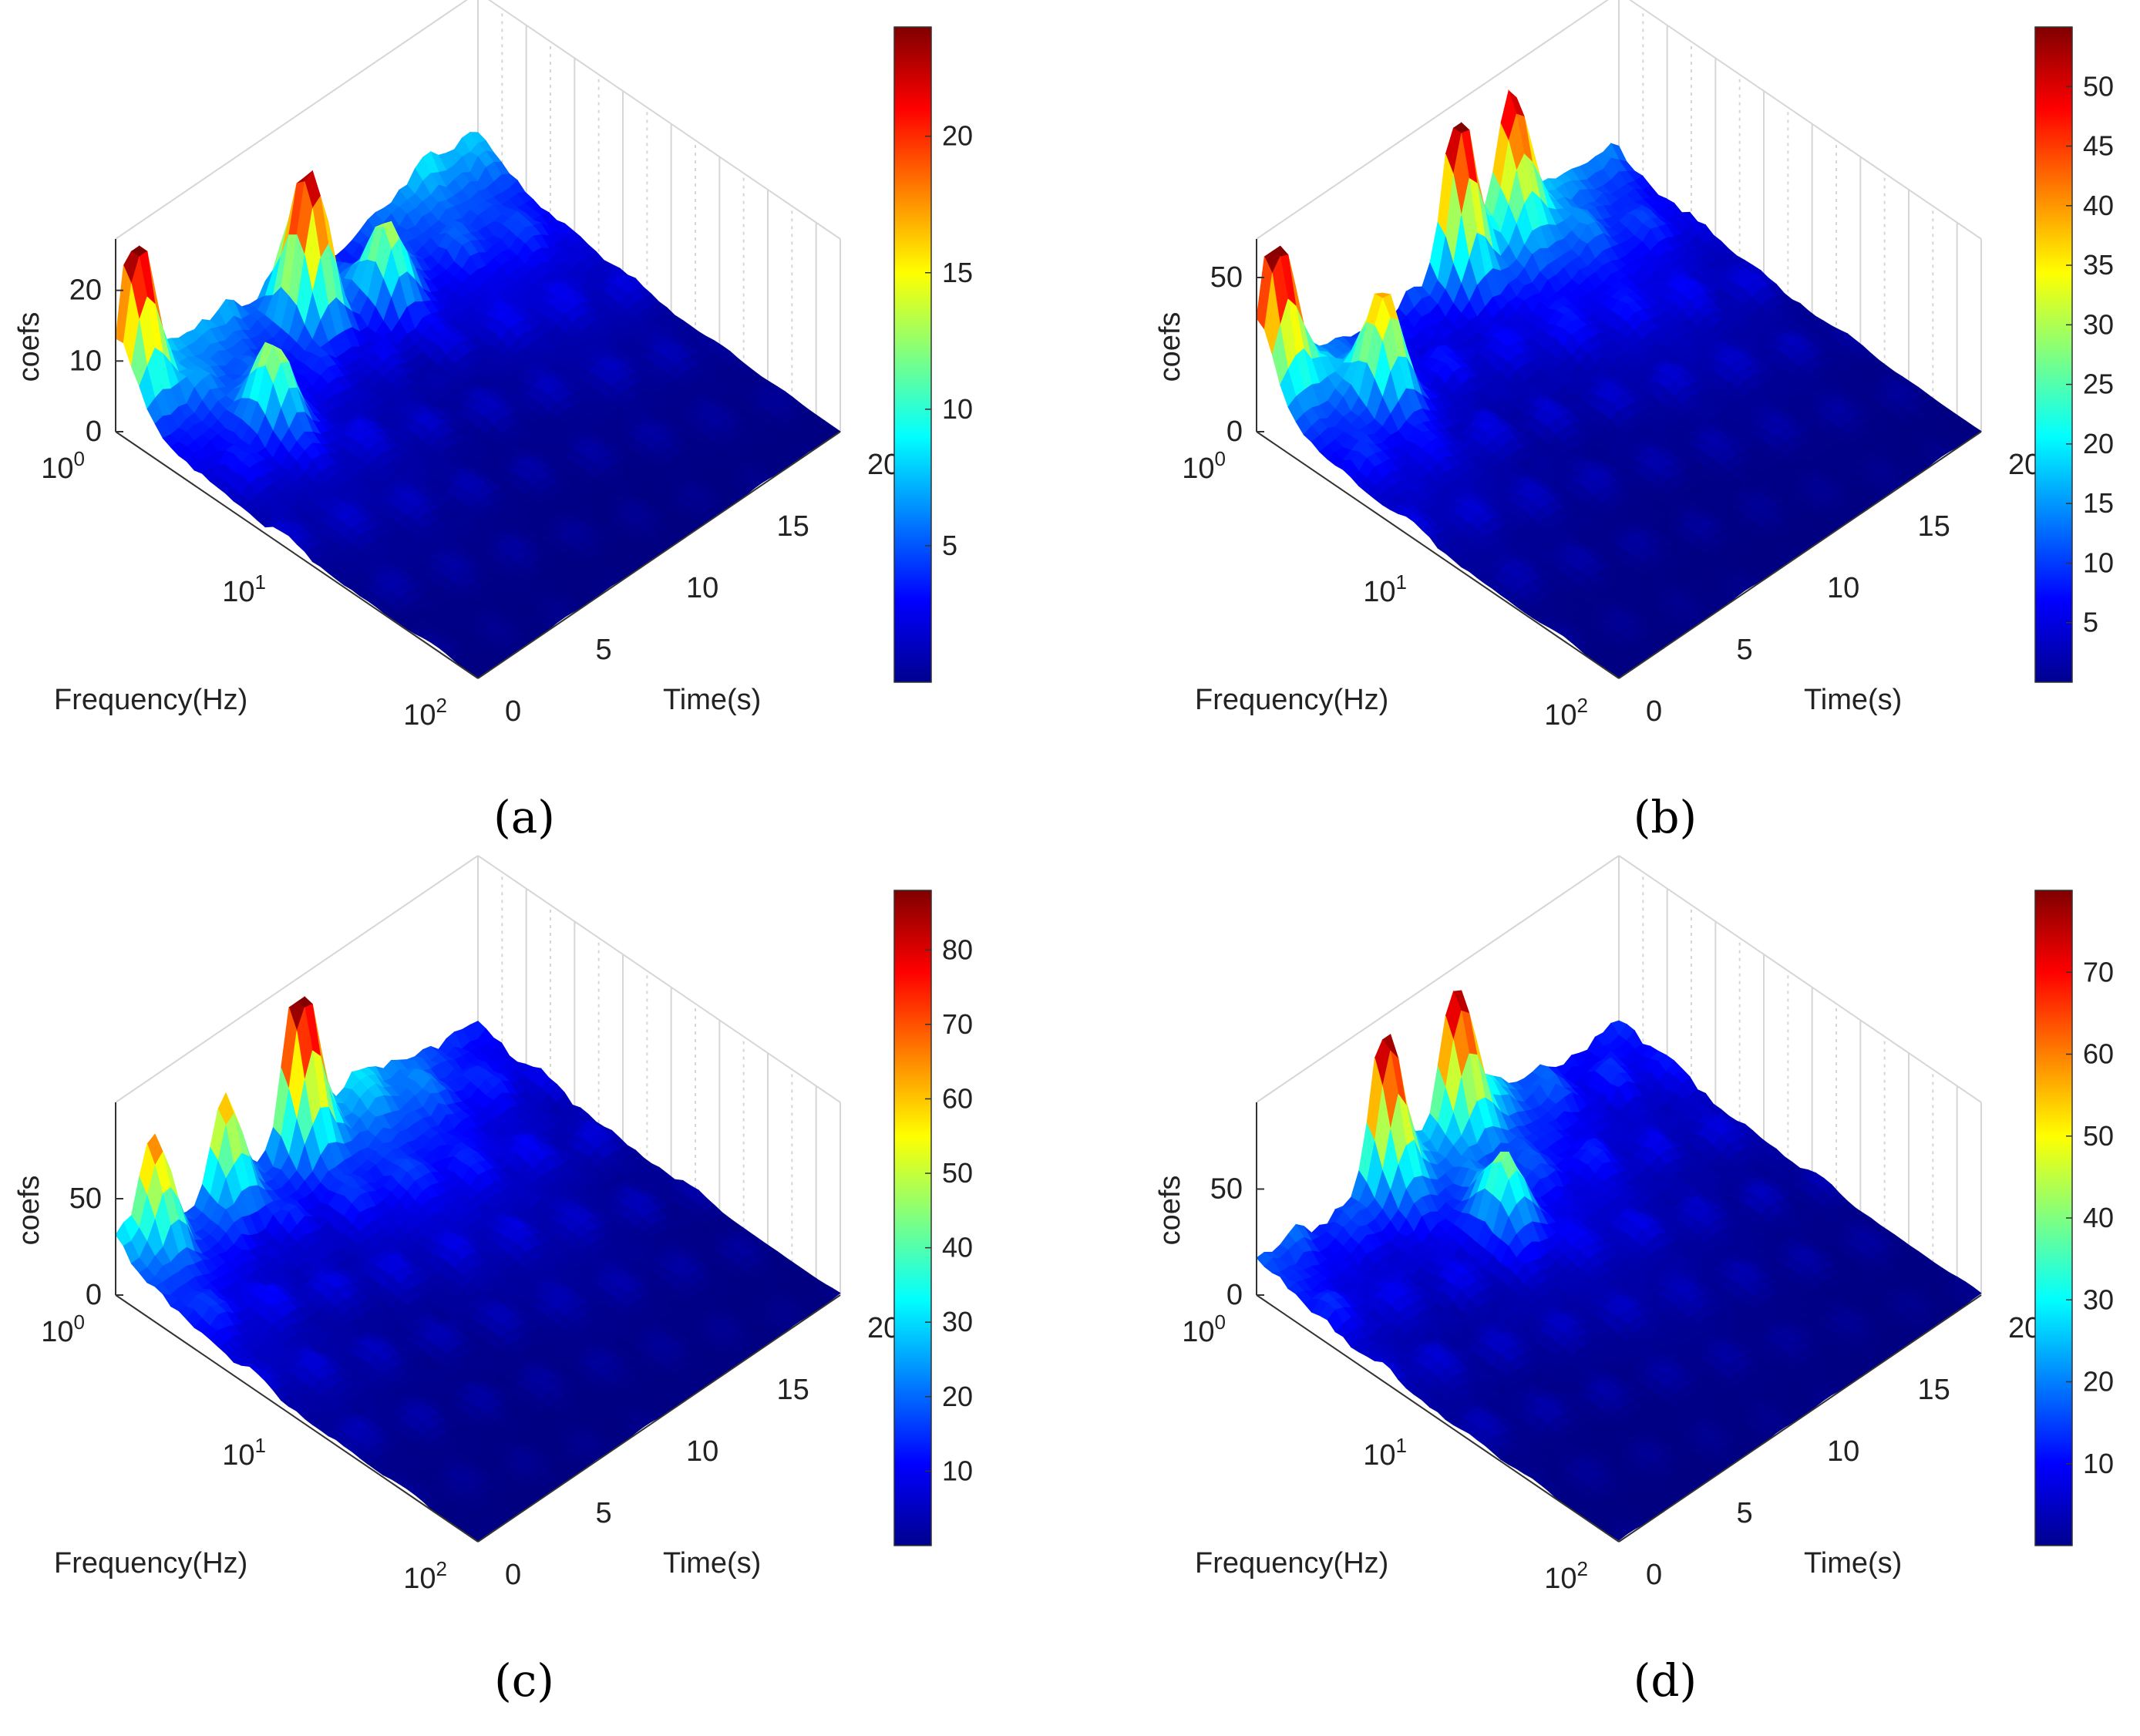  I want to click on colorbar-tick-label: 35, so click(2098, 265).